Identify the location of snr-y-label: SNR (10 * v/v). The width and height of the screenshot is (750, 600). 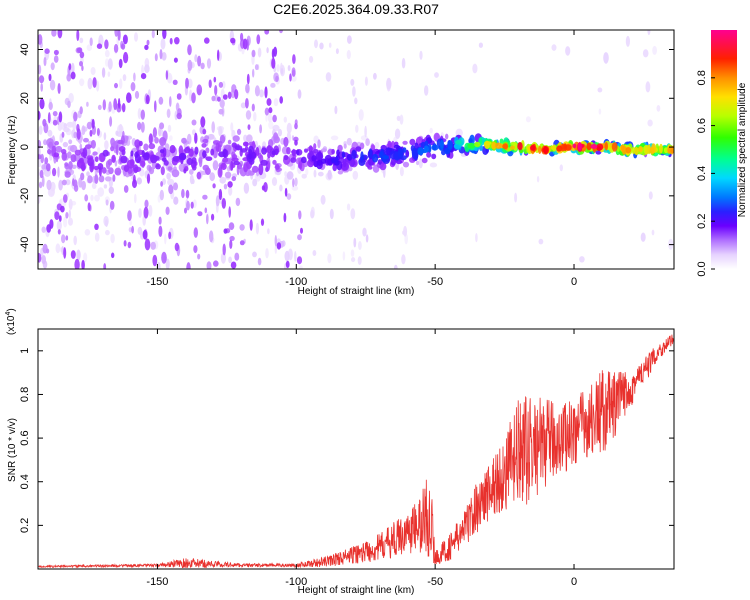
(12, 450).